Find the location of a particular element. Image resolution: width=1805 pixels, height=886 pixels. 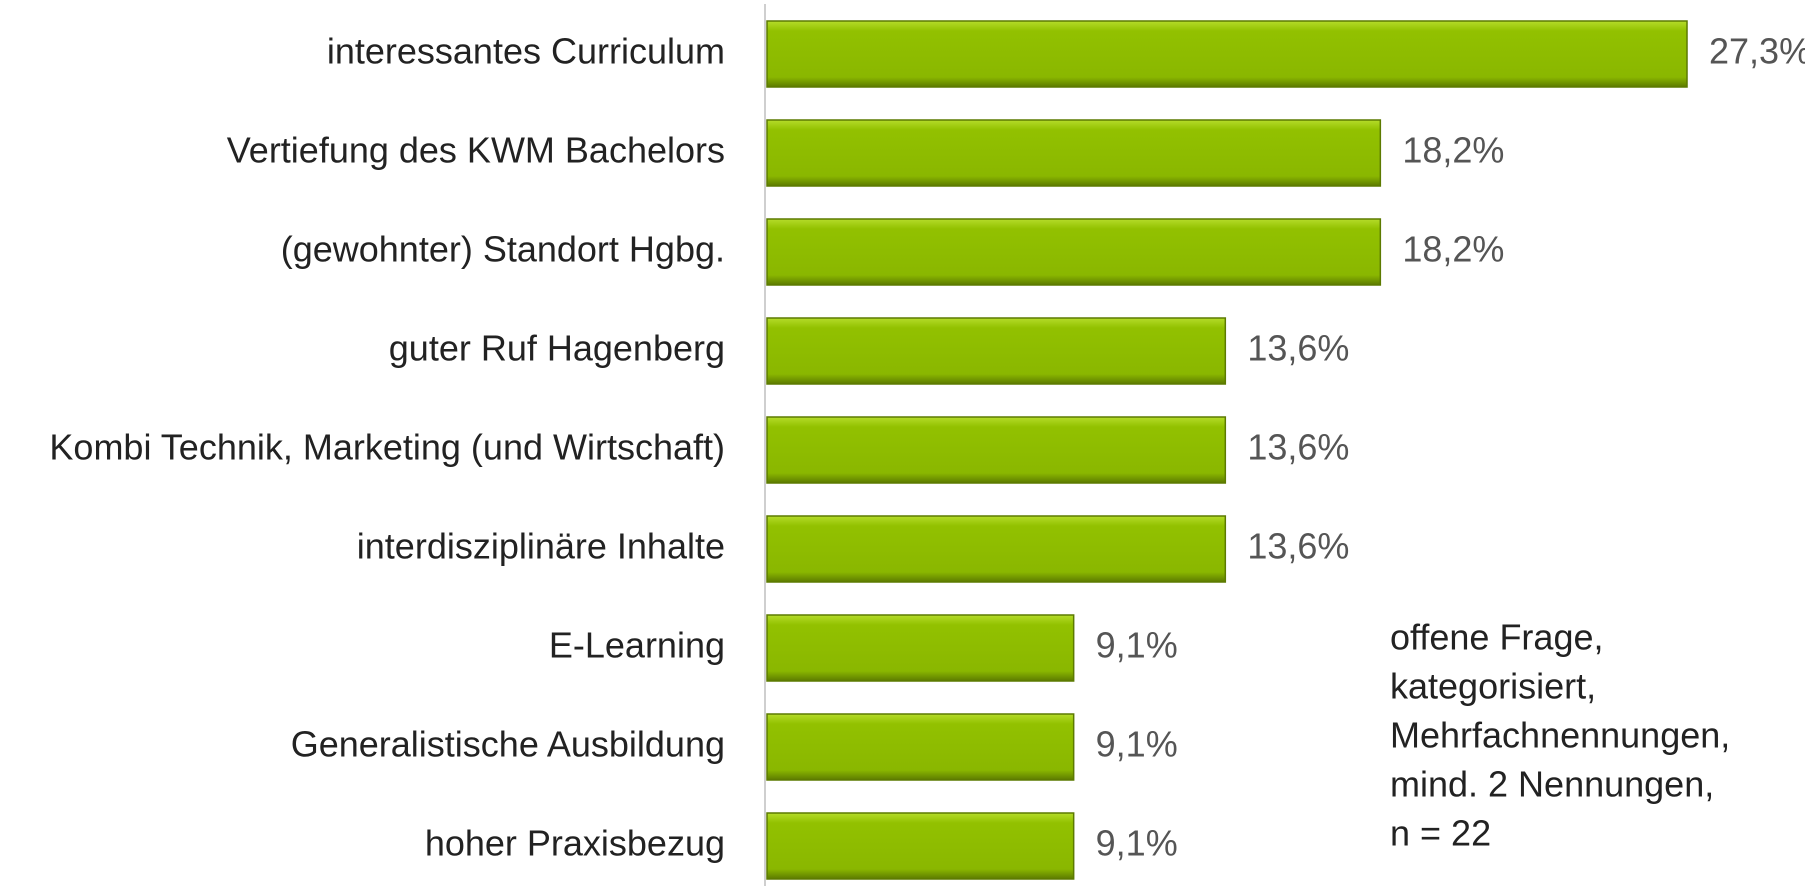

category-label: Vertiefung des KWM Bachelors is located at coordinates (476, 150).